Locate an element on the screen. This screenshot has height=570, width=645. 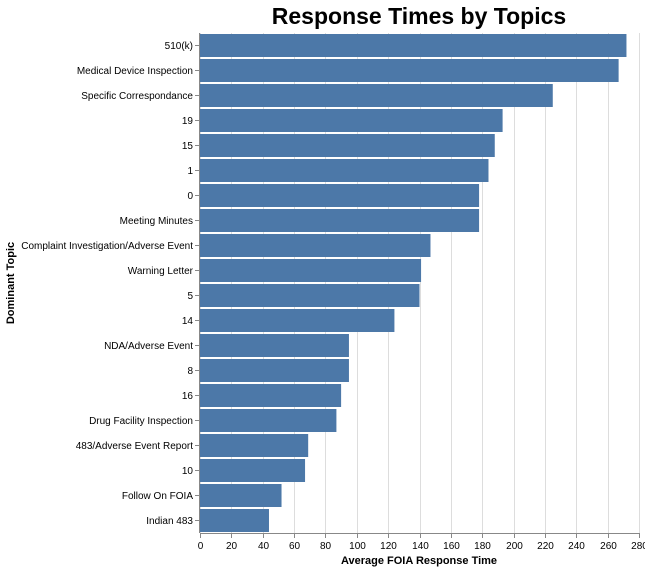
x-tick-label: 40 is located at coordinates (264, 546).